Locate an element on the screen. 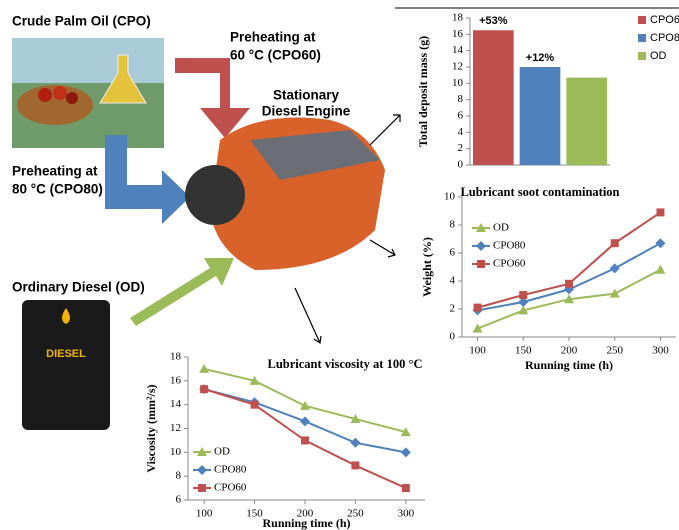 Image resolution: width=679 pixels, height=530 pixels. y-tick-label: 2 is located at coordinates (461, 148).